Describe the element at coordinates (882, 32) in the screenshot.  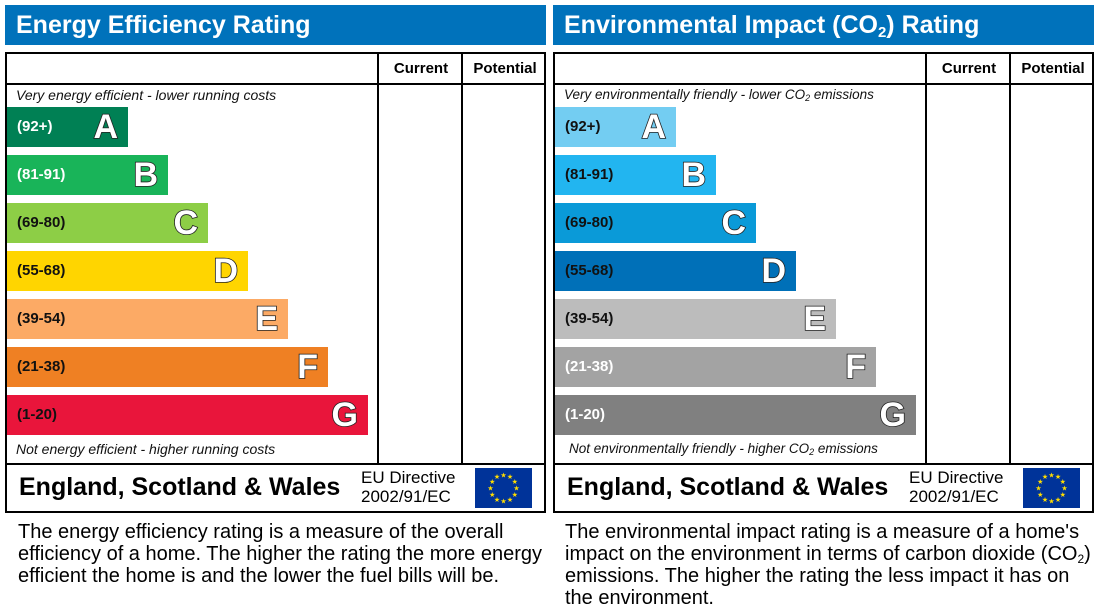
I see `title-subscript: 2` at that location.